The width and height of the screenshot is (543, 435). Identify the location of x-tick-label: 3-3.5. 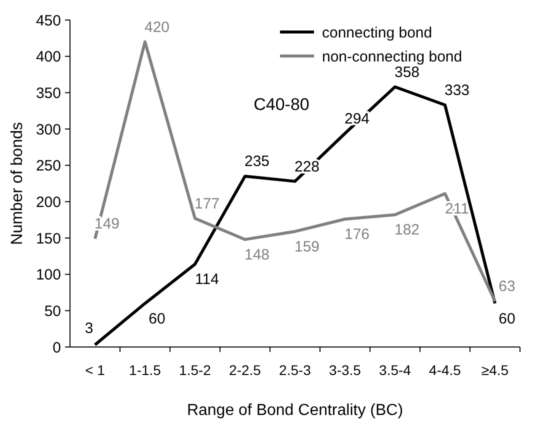
(345, 370).